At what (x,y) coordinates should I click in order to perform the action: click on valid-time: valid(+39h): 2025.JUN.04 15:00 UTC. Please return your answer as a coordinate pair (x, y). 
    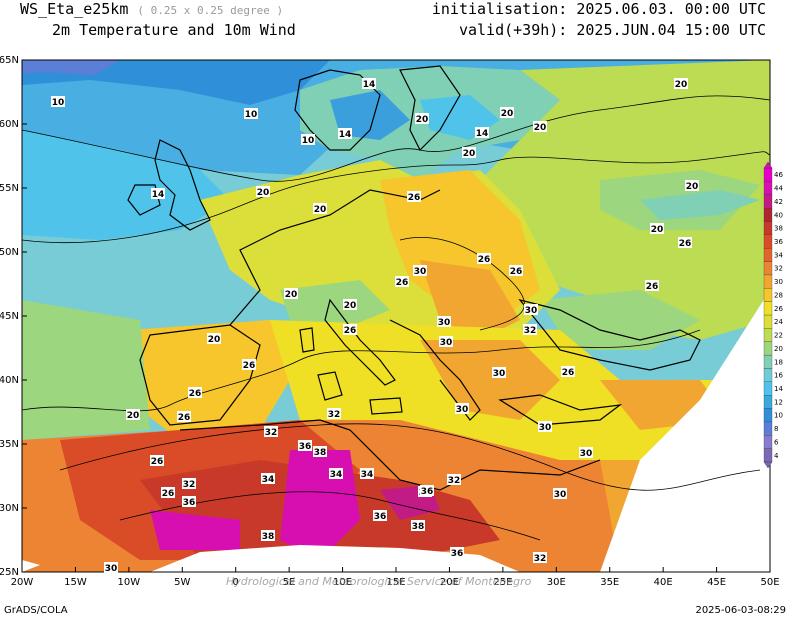
    Looking at the image, I should click on (612, 30).